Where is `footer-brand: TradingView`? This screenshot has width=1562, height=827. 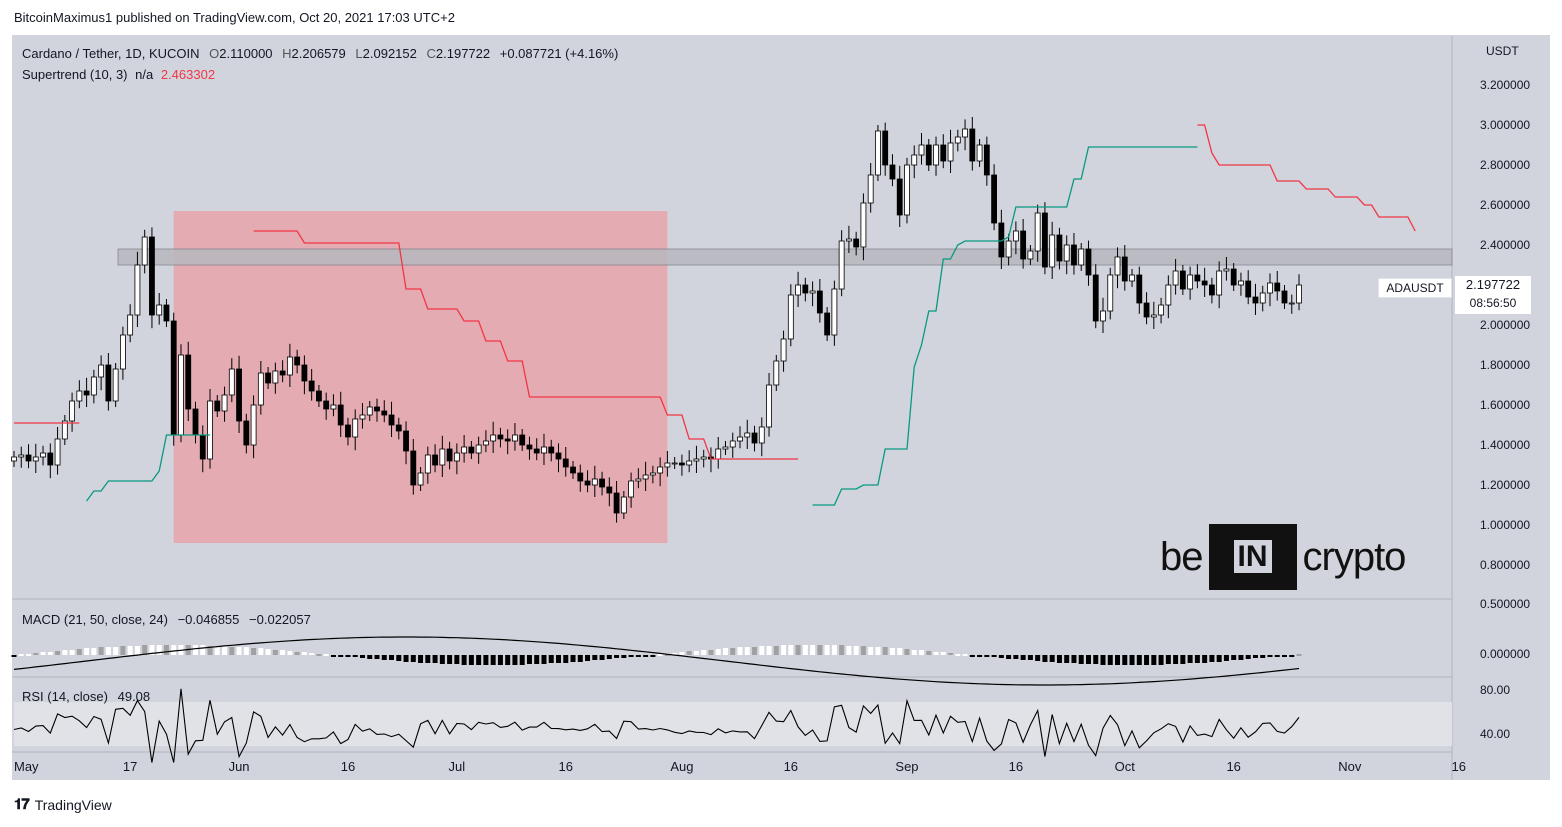
footer-brand: TradingView is located at coordinates (73, 804).